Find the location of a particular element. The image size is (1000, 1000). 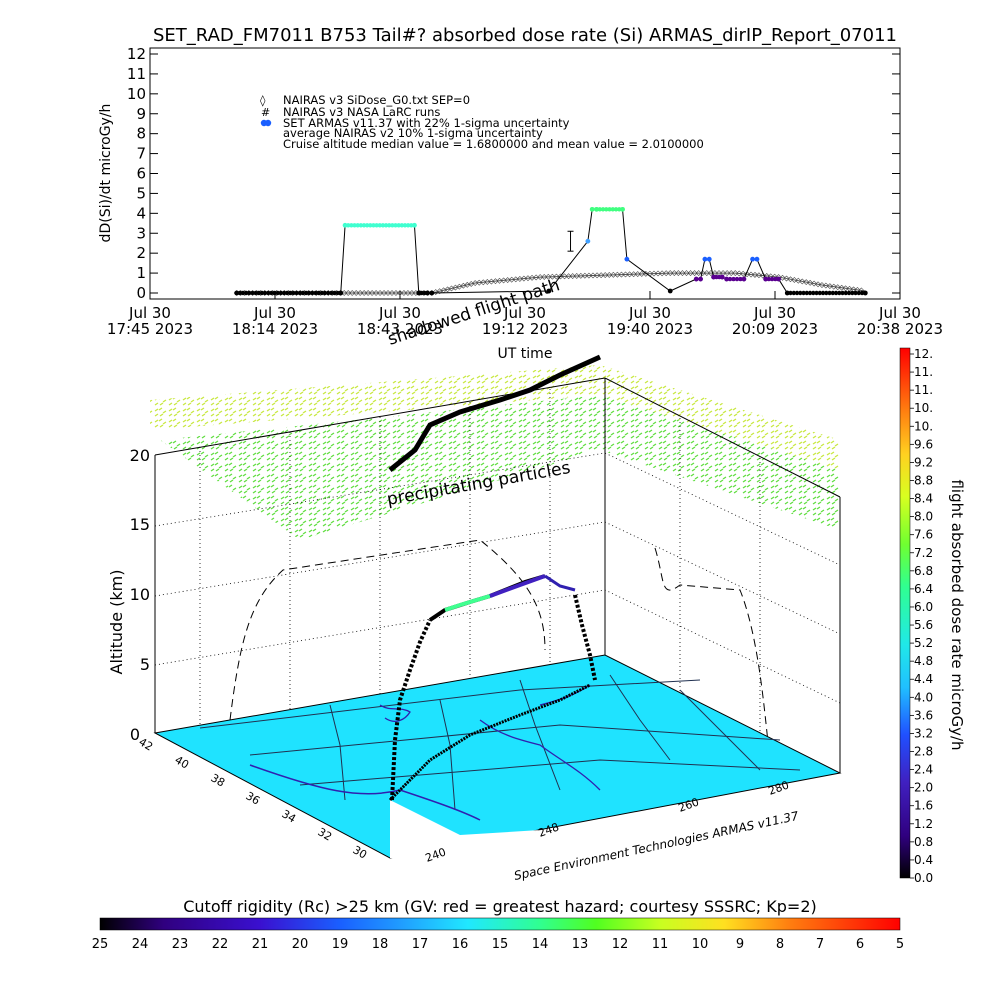

cbar-tick-label: 5.2 is located at coordinates (923, 643).